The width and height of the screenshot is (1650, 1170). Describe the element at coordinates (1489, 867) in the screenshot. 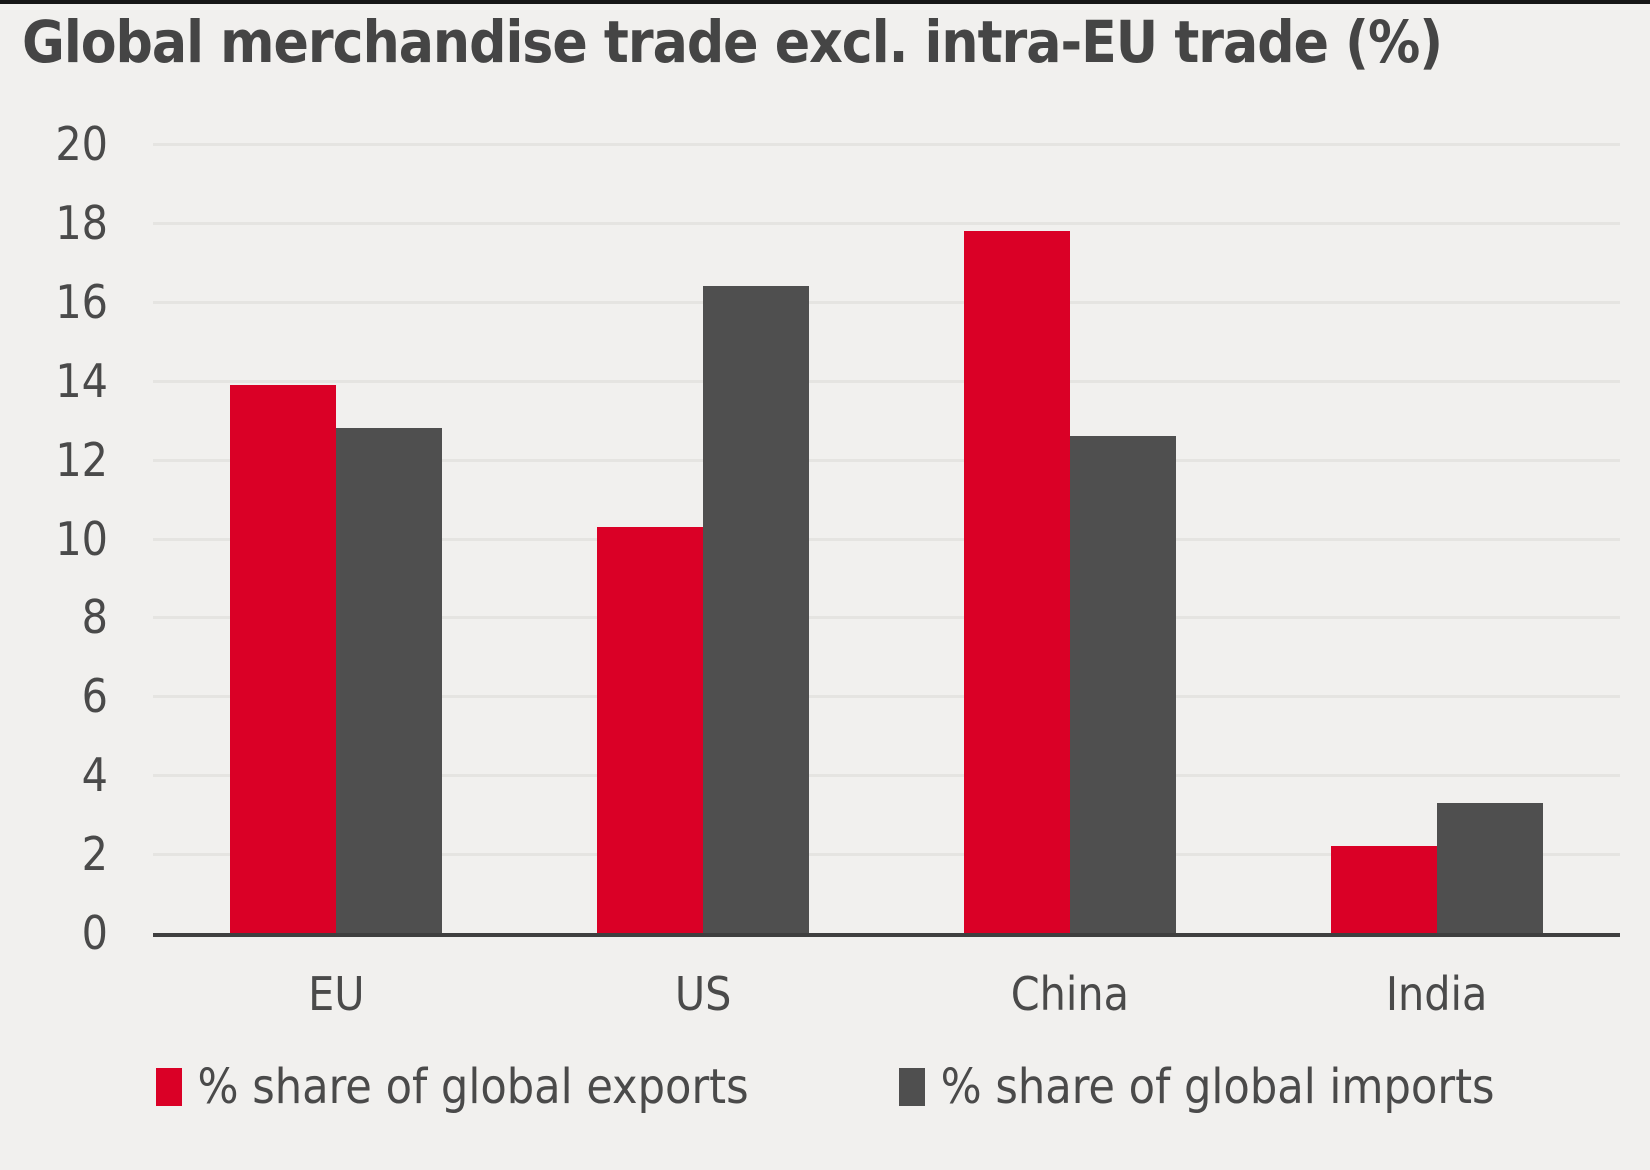

I see `bar-india-imports` at that location.